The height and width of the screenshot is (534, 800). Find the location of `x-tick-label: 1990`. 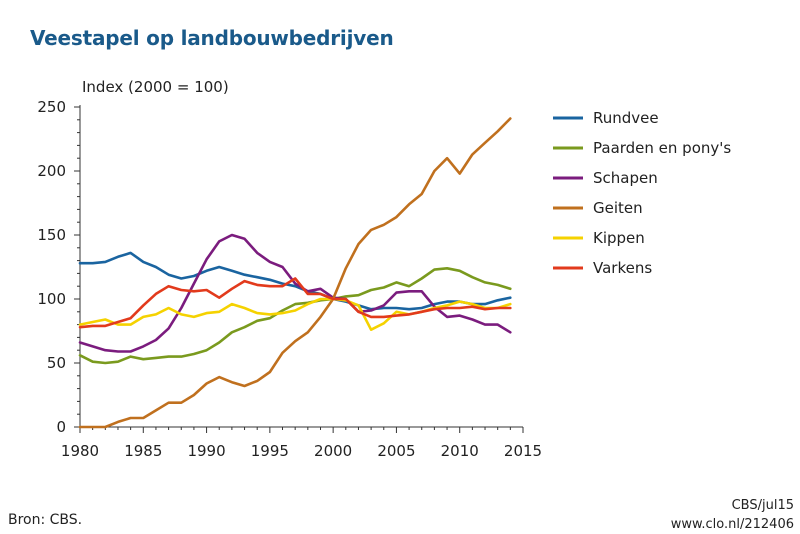

x-tick-label: 1990 is located at coordinates (206, 451).